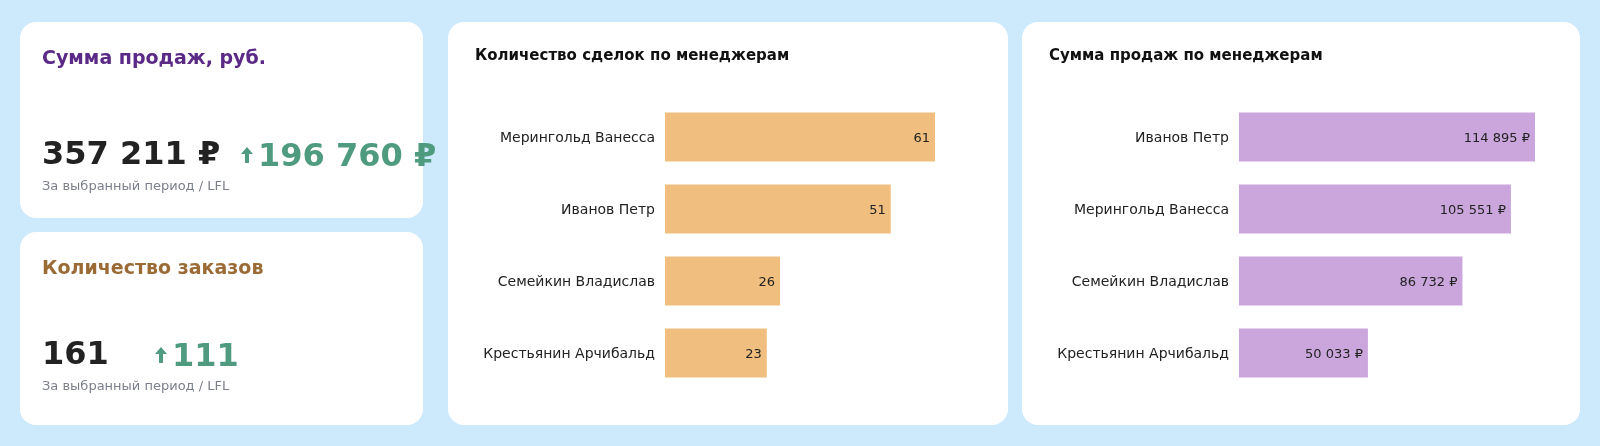 This screenshot has width=1600, height=446. I want to click on text: Количество заказов, so click(153, 267).